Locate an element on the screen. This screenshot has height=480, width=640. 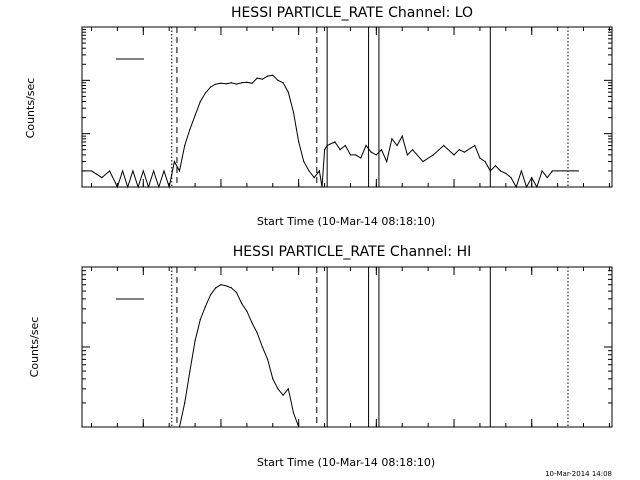
series-line is located at coordinates (239, 356).